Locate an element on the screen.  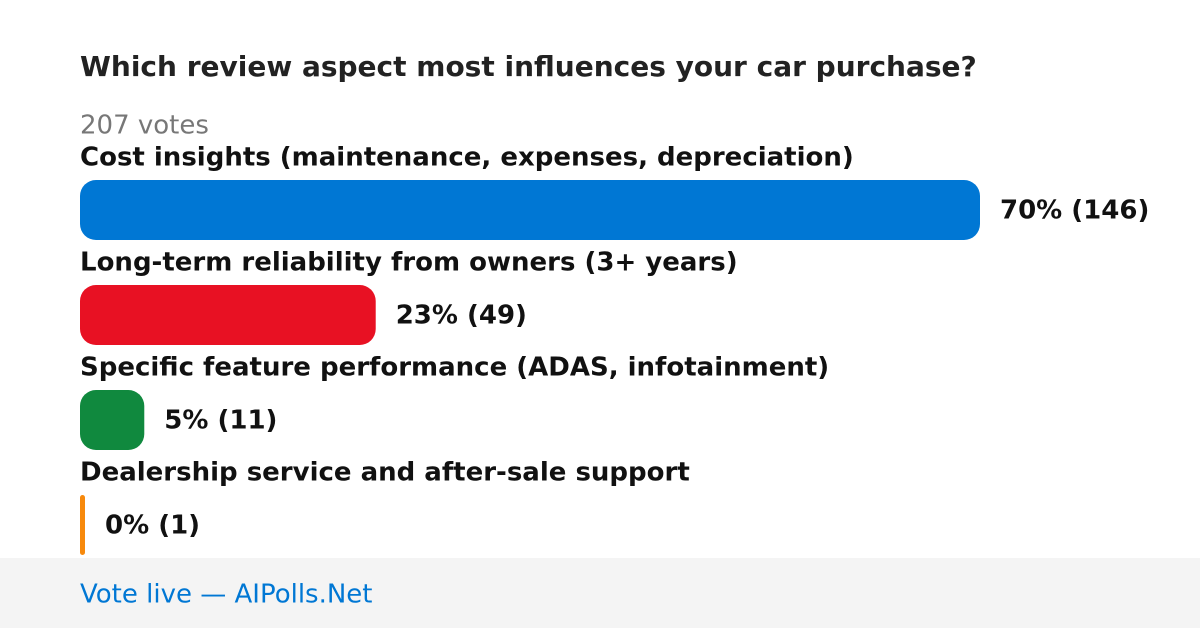
value-label: 5% (11) is located at coordinates (220, 421).